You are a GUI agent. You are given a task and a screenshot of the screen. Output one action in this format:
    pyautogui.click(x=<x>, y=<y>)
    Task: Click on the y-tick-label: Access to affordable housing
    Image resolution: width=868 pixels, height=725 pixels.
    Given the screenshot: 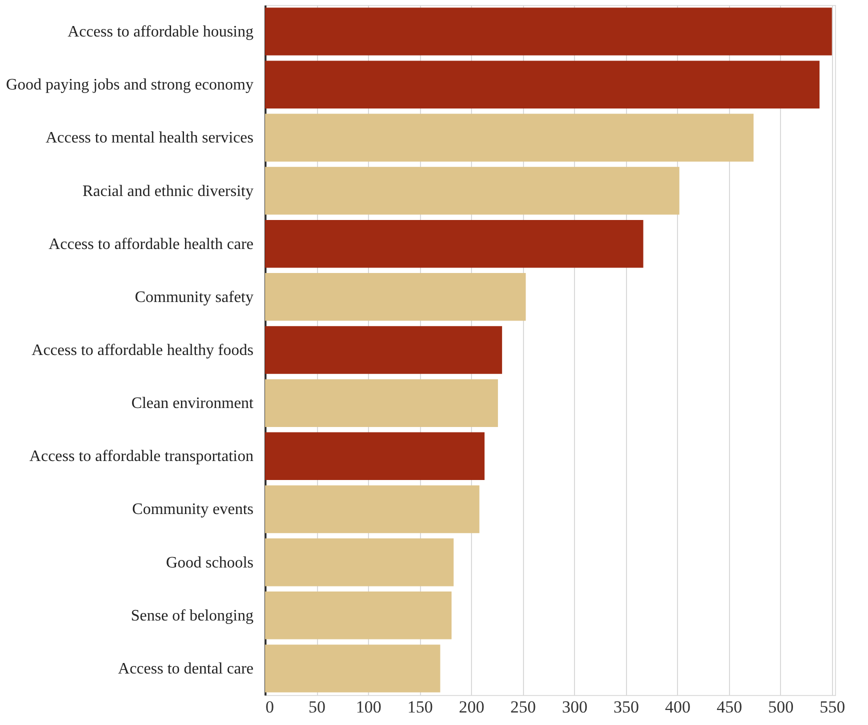 What is the action you would take?
    pyautogui.click(x=161, y=32)
    